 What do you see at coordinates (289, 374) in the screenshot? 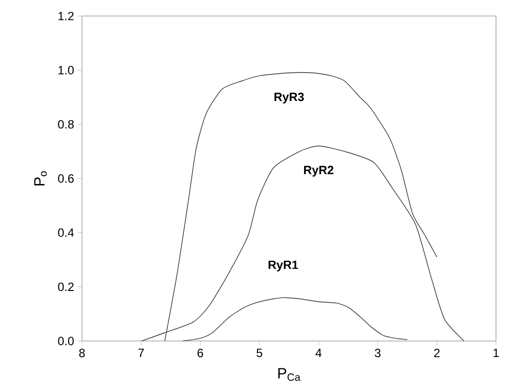
I see `x-axis-title: P$_{Ca}$` at bounding box center [289, 374].